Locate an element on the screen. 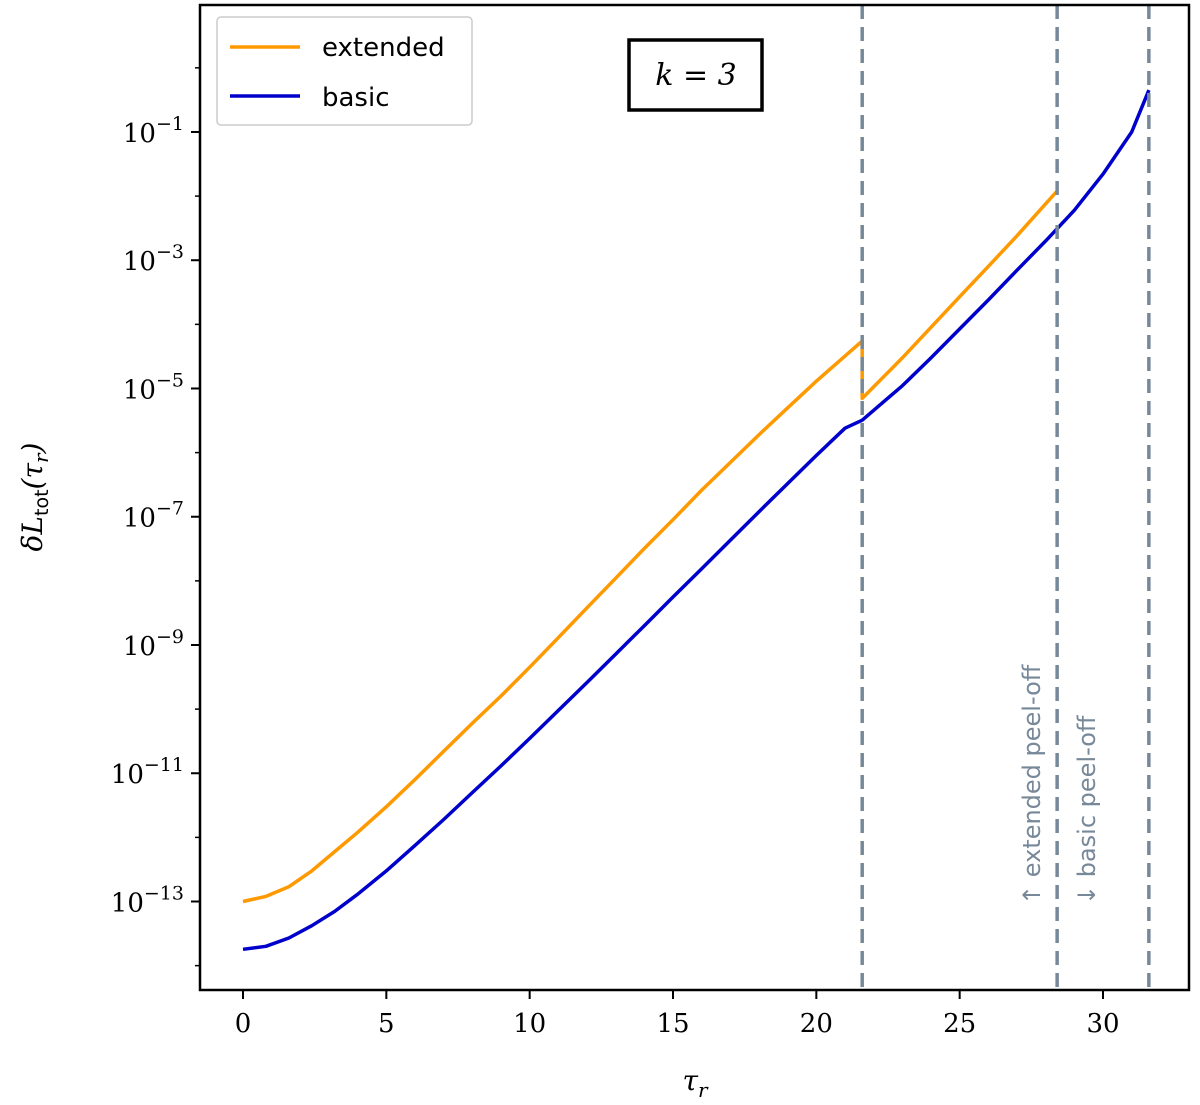 The image size is (1200, 1105). y-ticks: 10⁻¹³ 10⁻¹¹ 10⁻⁹ 10⁻⁷ 10⁻⁵ 10⁻³ 10⁻¹ is located at coordinates (155, 517).